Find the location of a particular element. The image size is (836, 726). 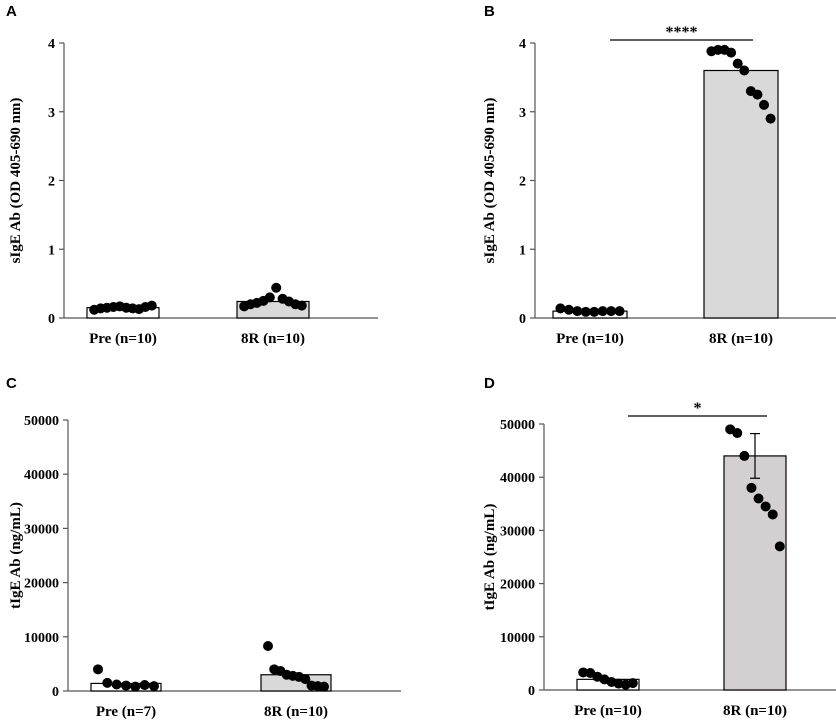

panel-letter: D is located at coordinates (489, 383).